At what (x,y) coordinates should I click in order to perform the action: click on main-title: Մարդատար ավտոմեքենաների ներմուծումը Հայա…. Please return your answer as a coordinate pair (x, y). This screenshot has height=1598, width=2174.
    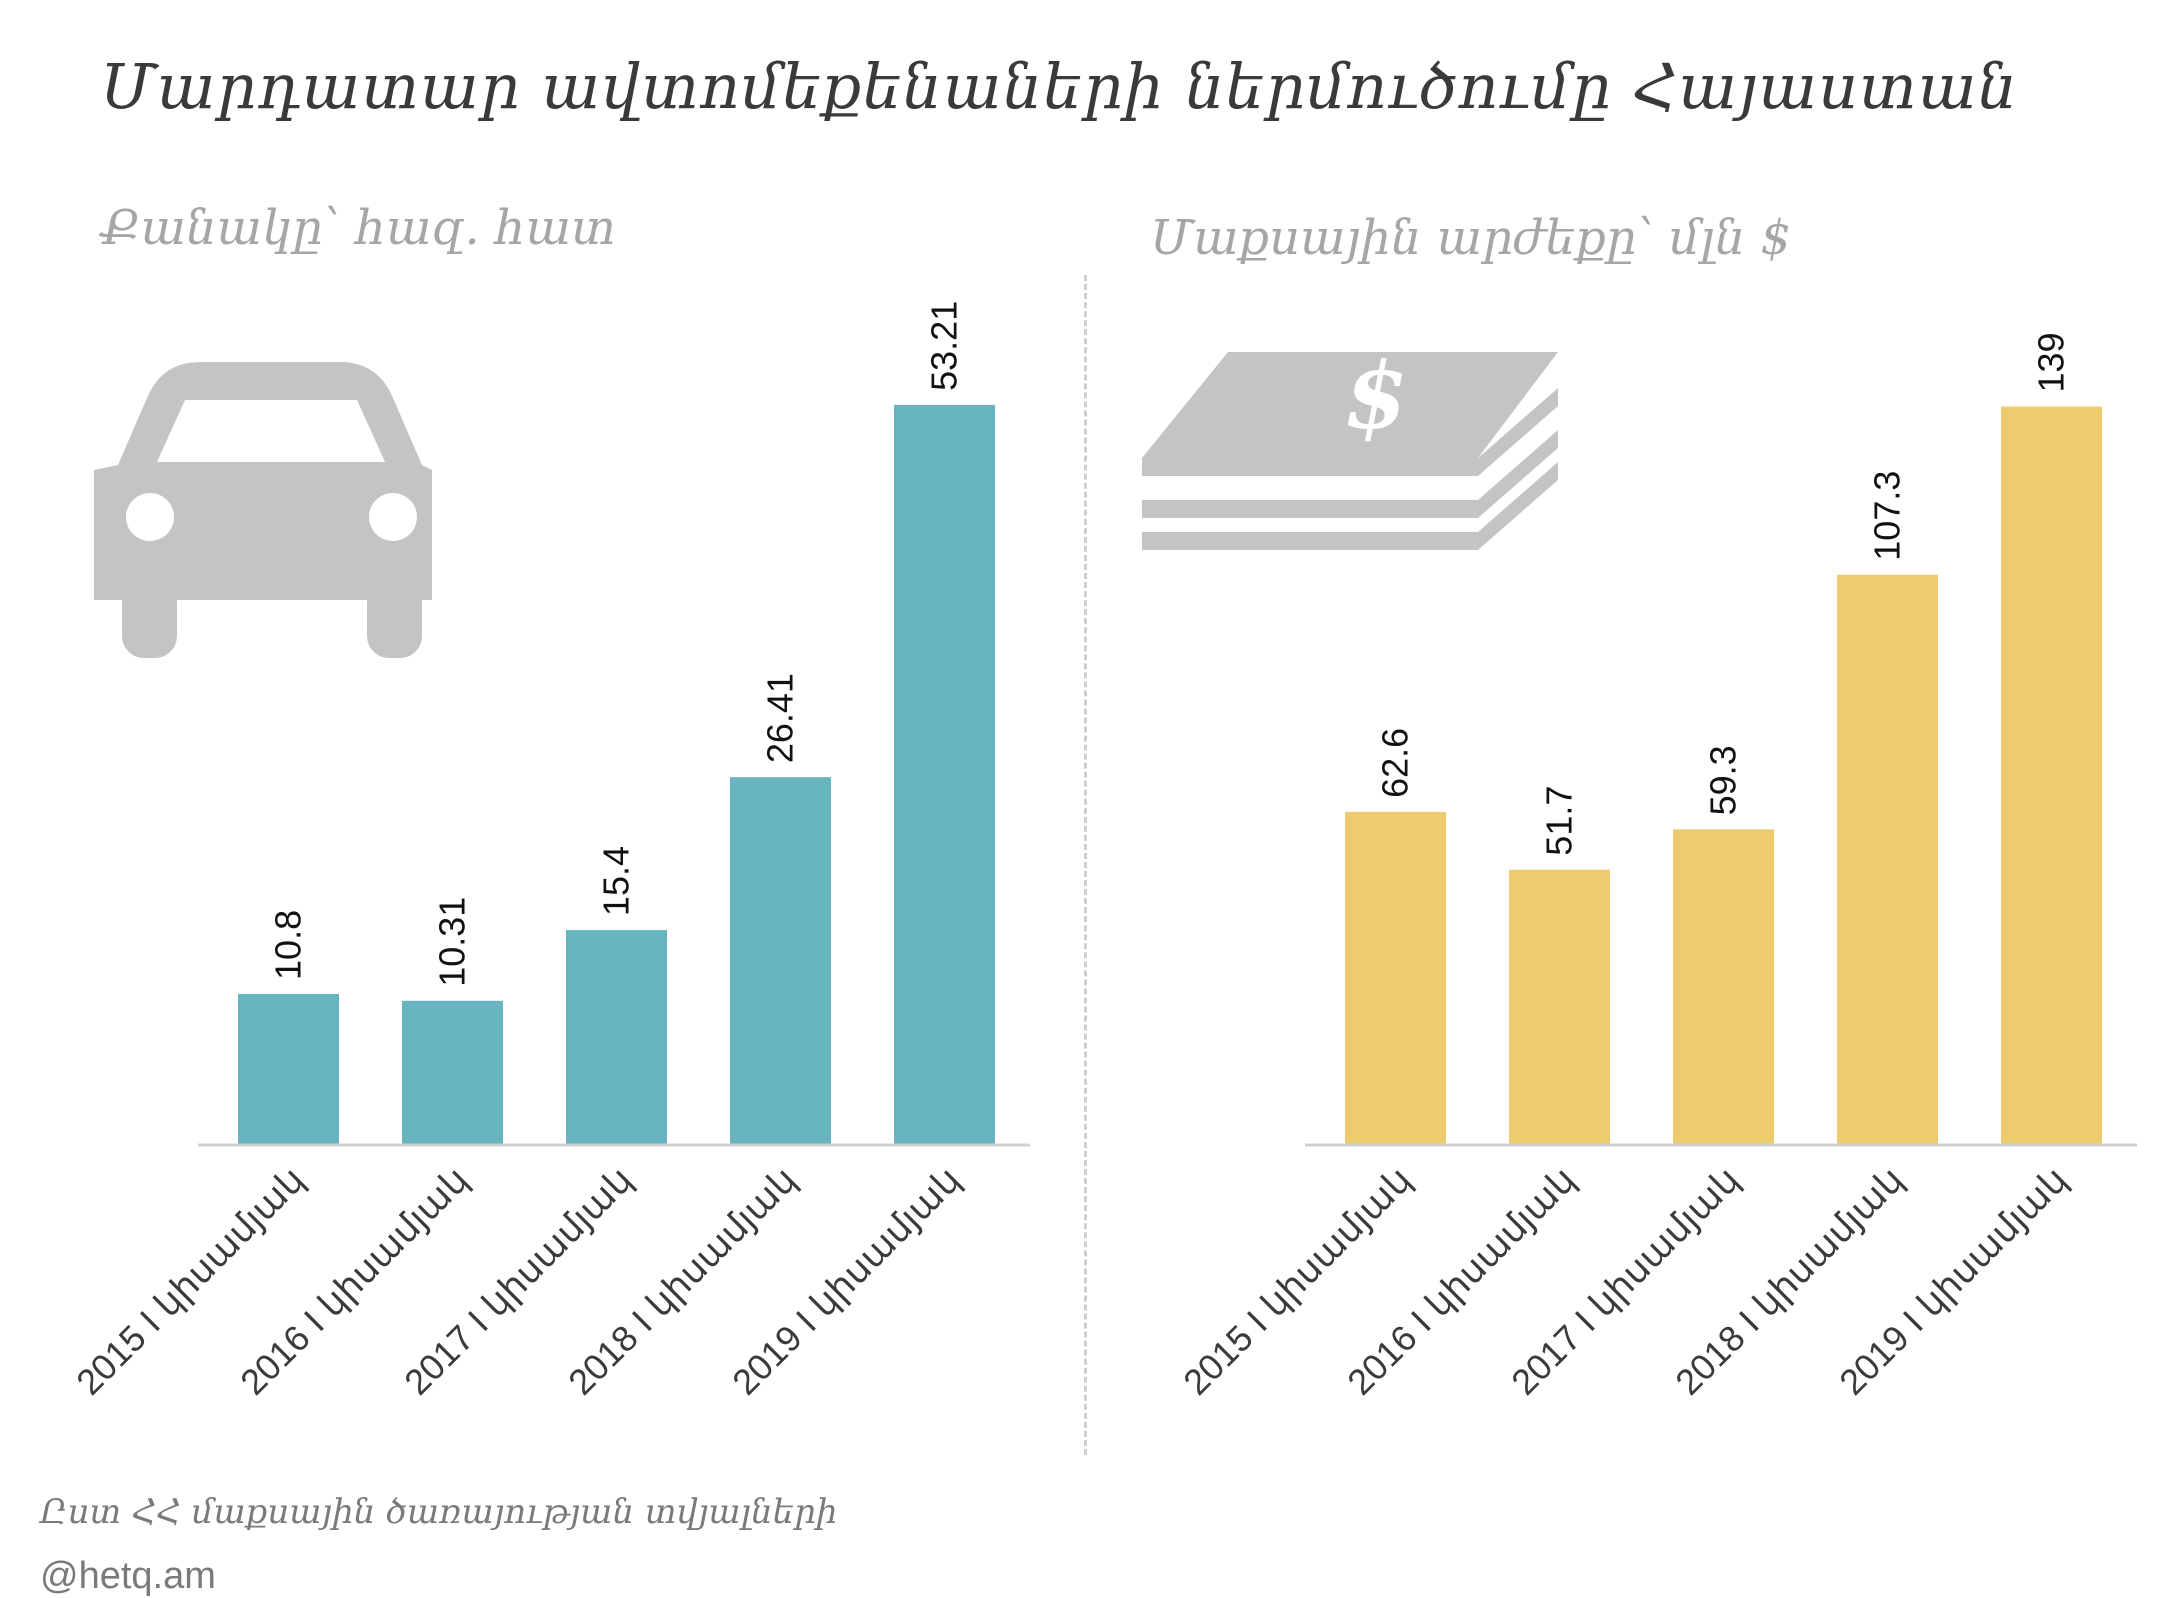
    Looking at the image, I should click on (1059, 86).